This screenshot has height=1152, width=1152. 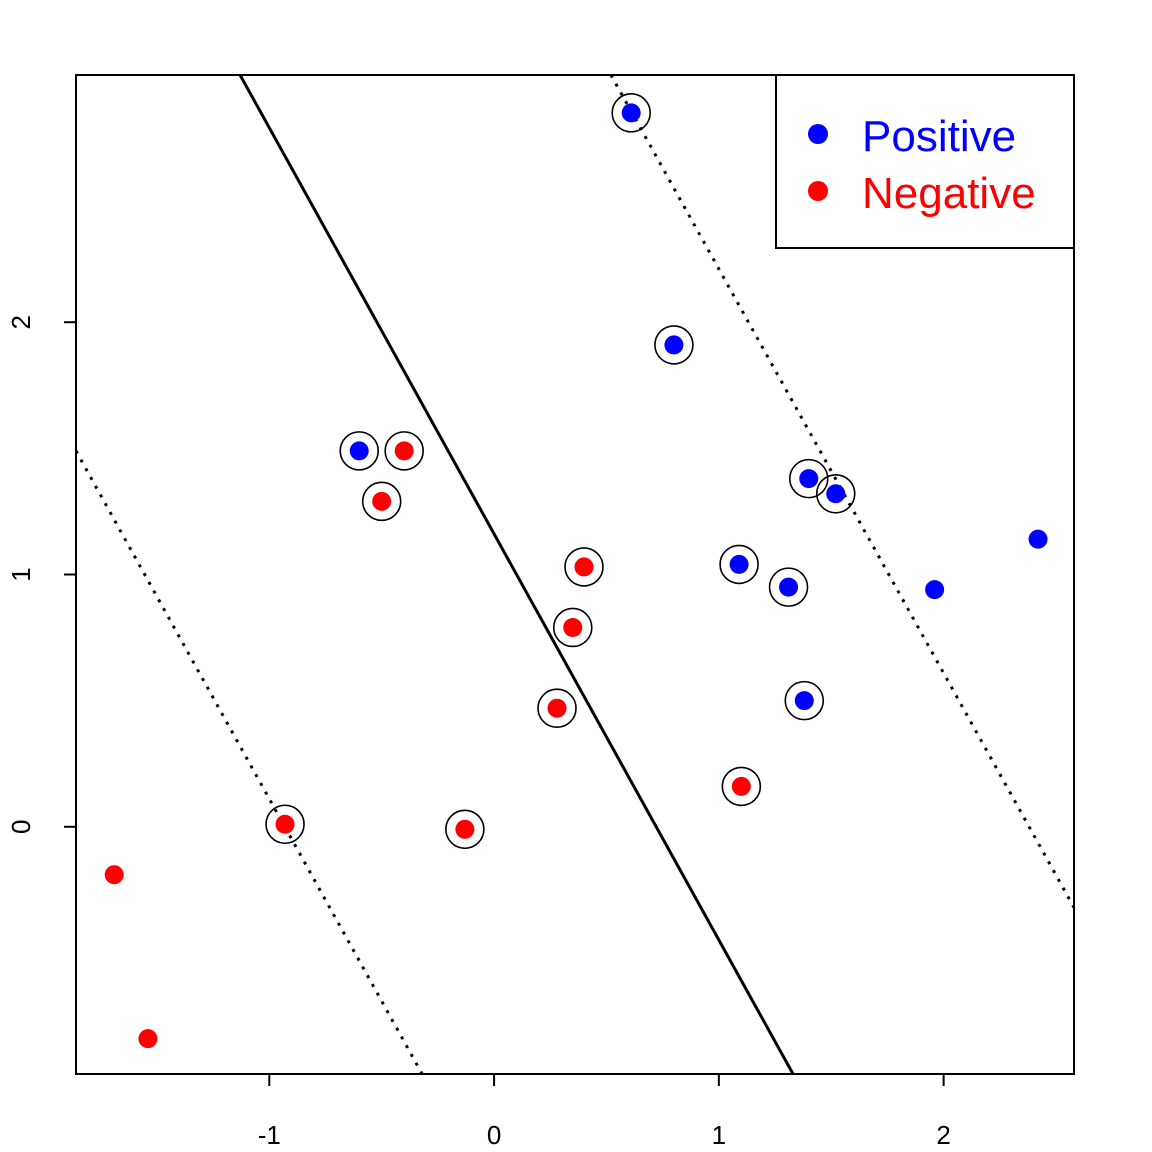 I want to click on y-tick-label: 1, so click(x=21, y=574).